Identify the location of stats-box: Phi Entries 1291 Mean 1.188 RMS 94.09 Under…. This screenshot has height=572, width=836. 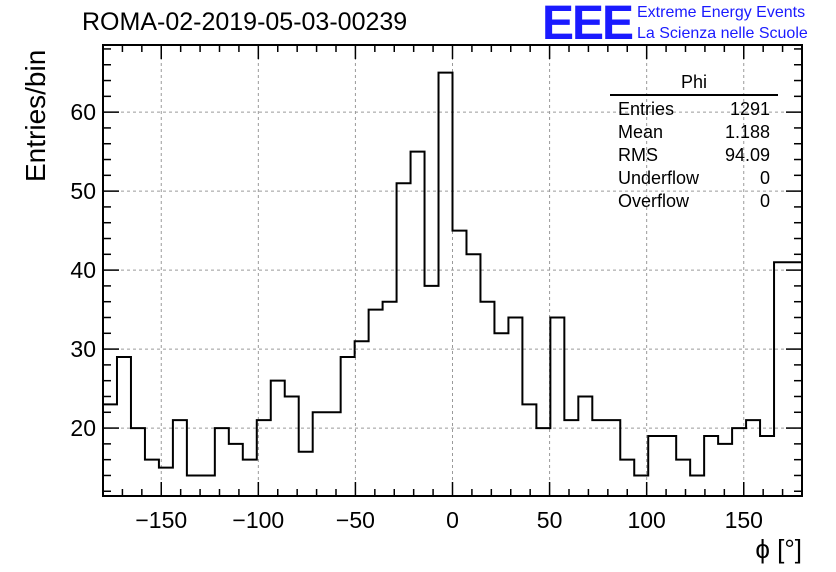
(694, 142).